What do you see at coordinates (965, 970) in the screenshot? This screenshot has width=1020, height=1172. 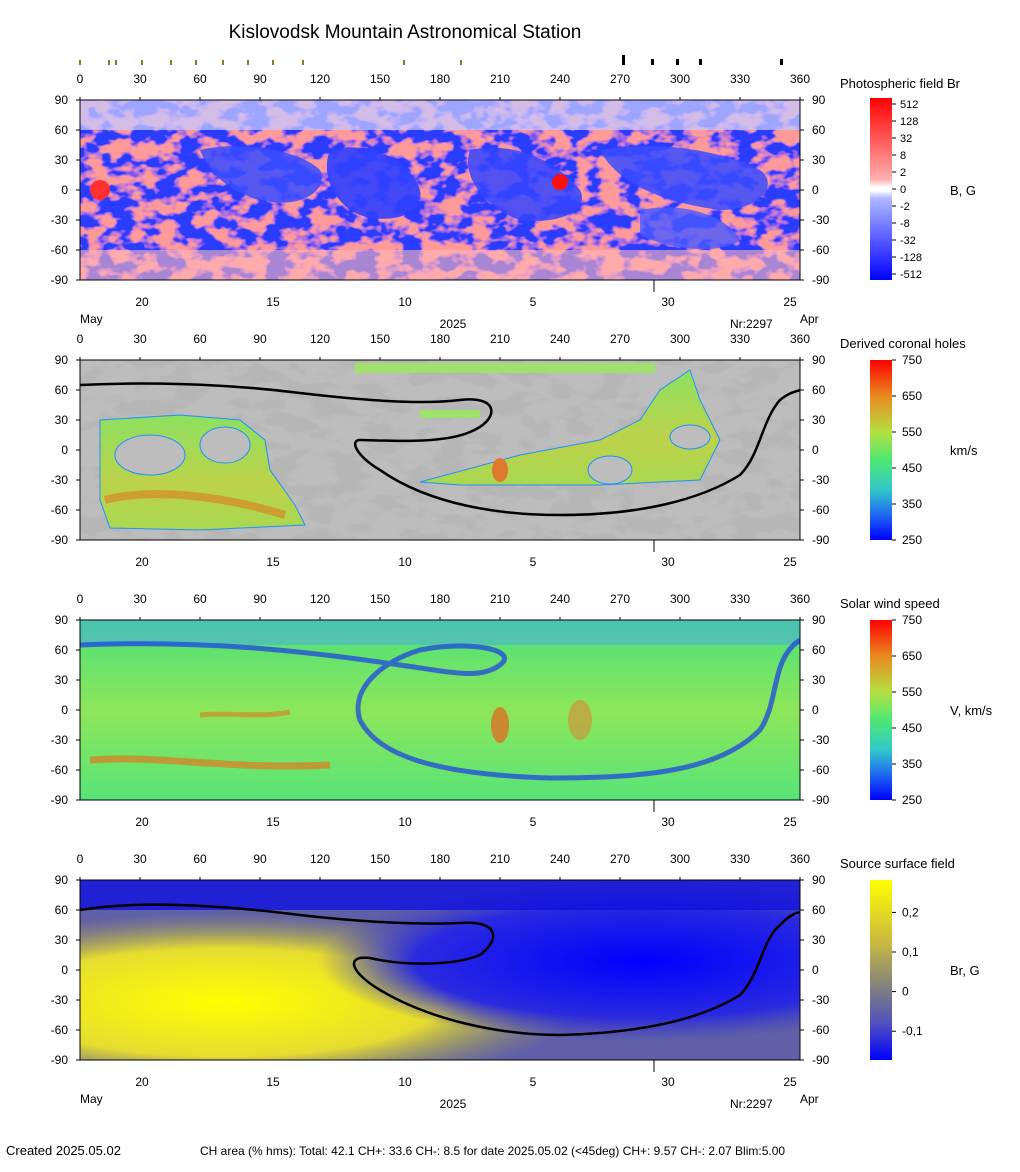 I see `colorbar-unit-label: Br, G` at bounding box center [965, 970].